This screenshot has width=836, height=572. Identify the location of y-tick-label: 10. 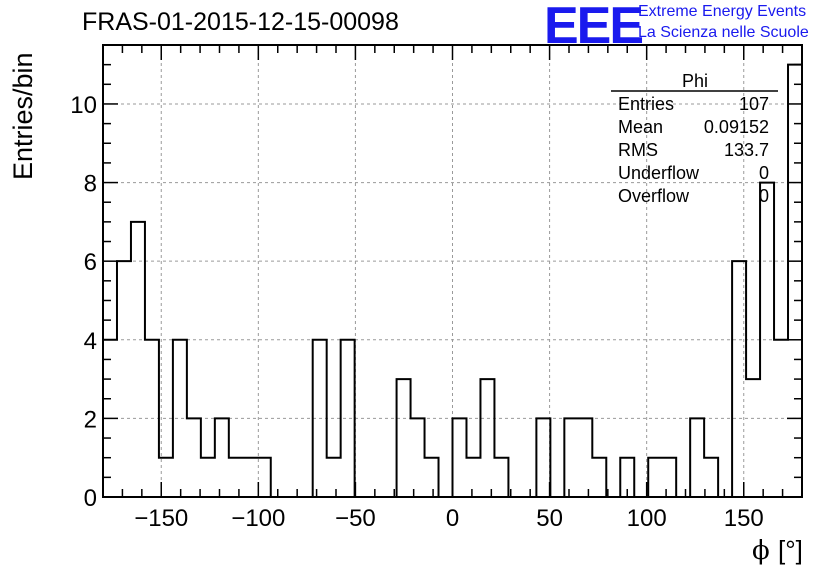
(83, 105).